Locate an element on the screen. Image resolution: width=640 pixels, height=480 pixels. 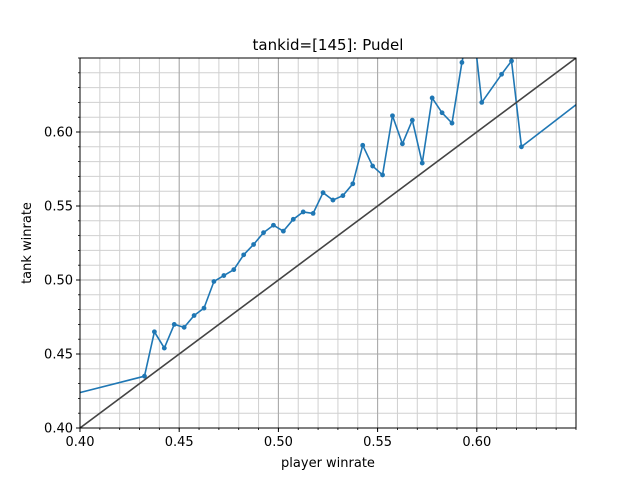
y-tick-label: 0.50 is located at coordinates (58, 281).